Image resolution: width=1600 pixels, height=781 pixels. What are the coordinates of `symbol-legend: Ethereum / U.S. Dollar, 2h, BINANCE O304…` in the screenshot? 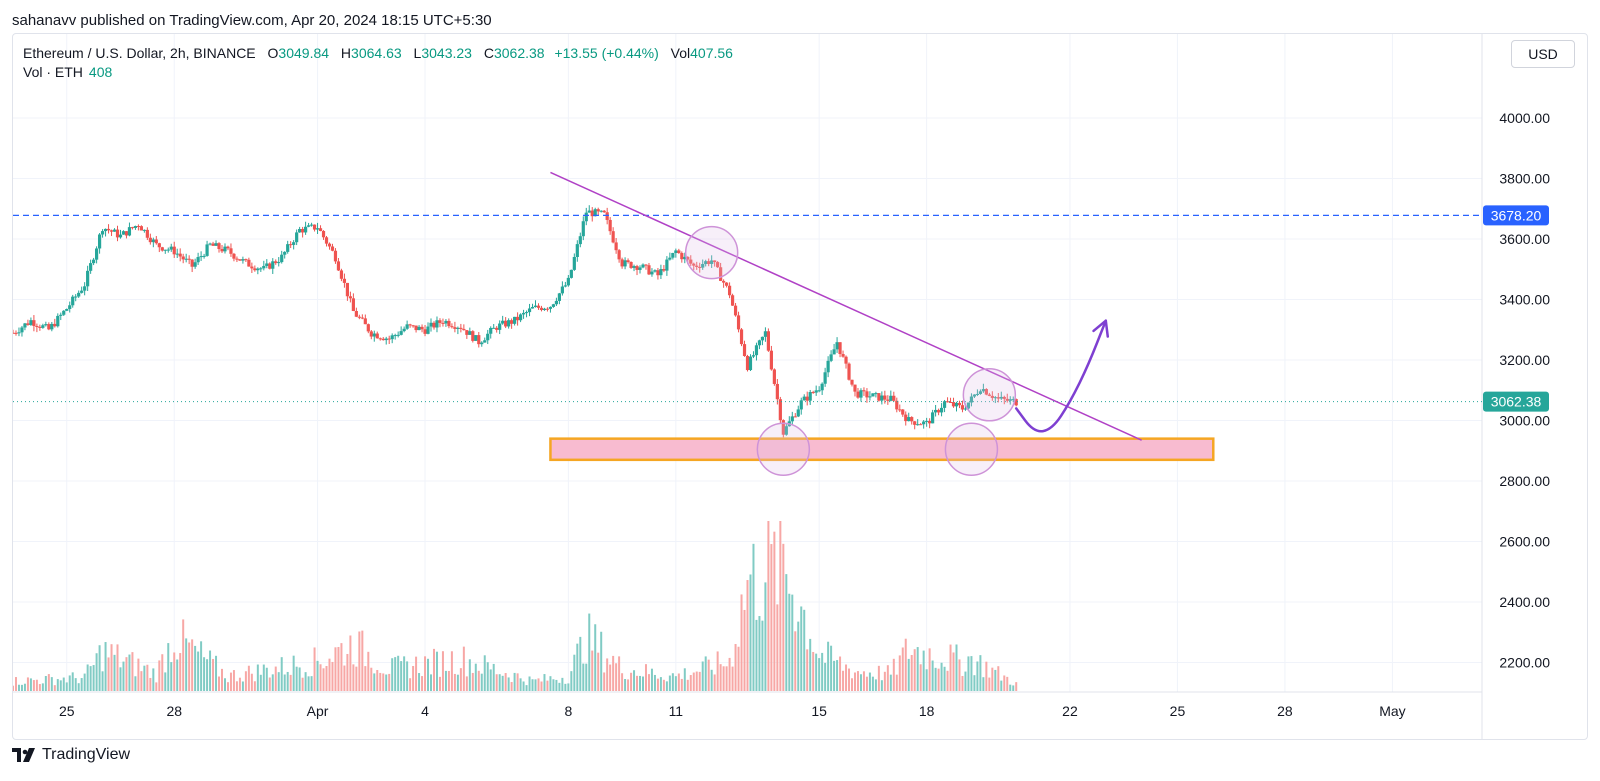 It's located at (378, 63).